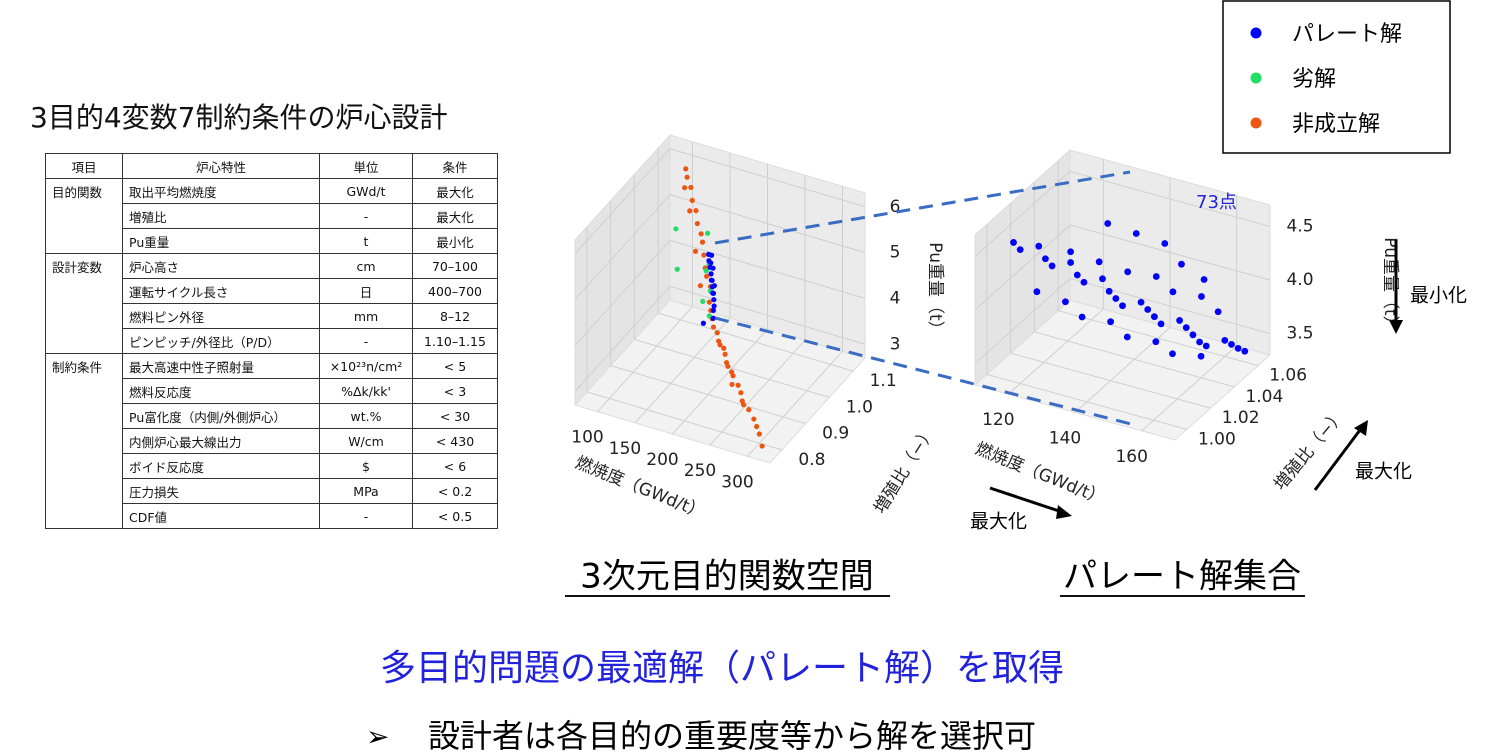 Image resolution: width=1504 pixels, height=756 pixels. What do you see at coordinates (811, 460) in the screenshot?
I see `y-tick-label: 0.8` at bounding box center [811, 460].